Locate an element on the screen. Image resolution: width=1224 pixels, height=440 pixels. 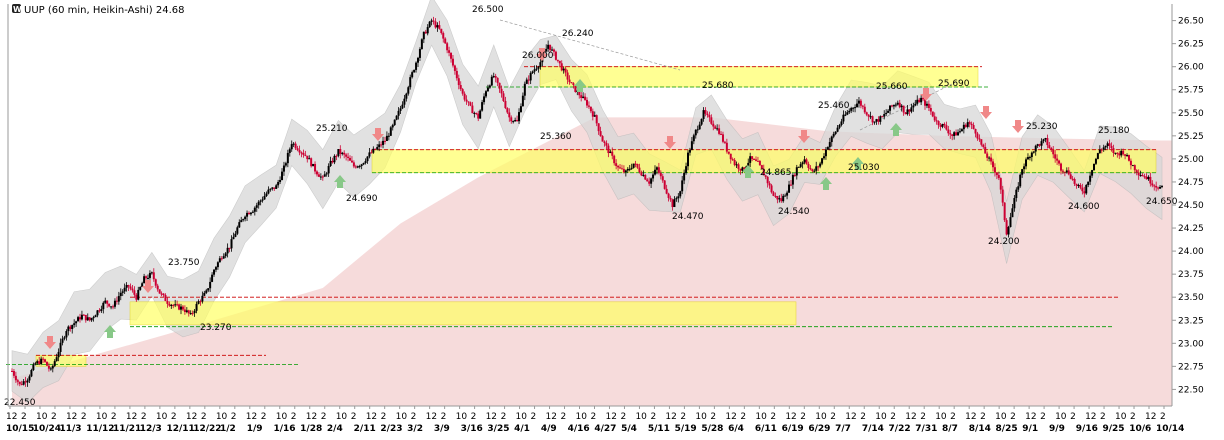
price-annotation: 25.230 is located at coordinates (1042, 127).